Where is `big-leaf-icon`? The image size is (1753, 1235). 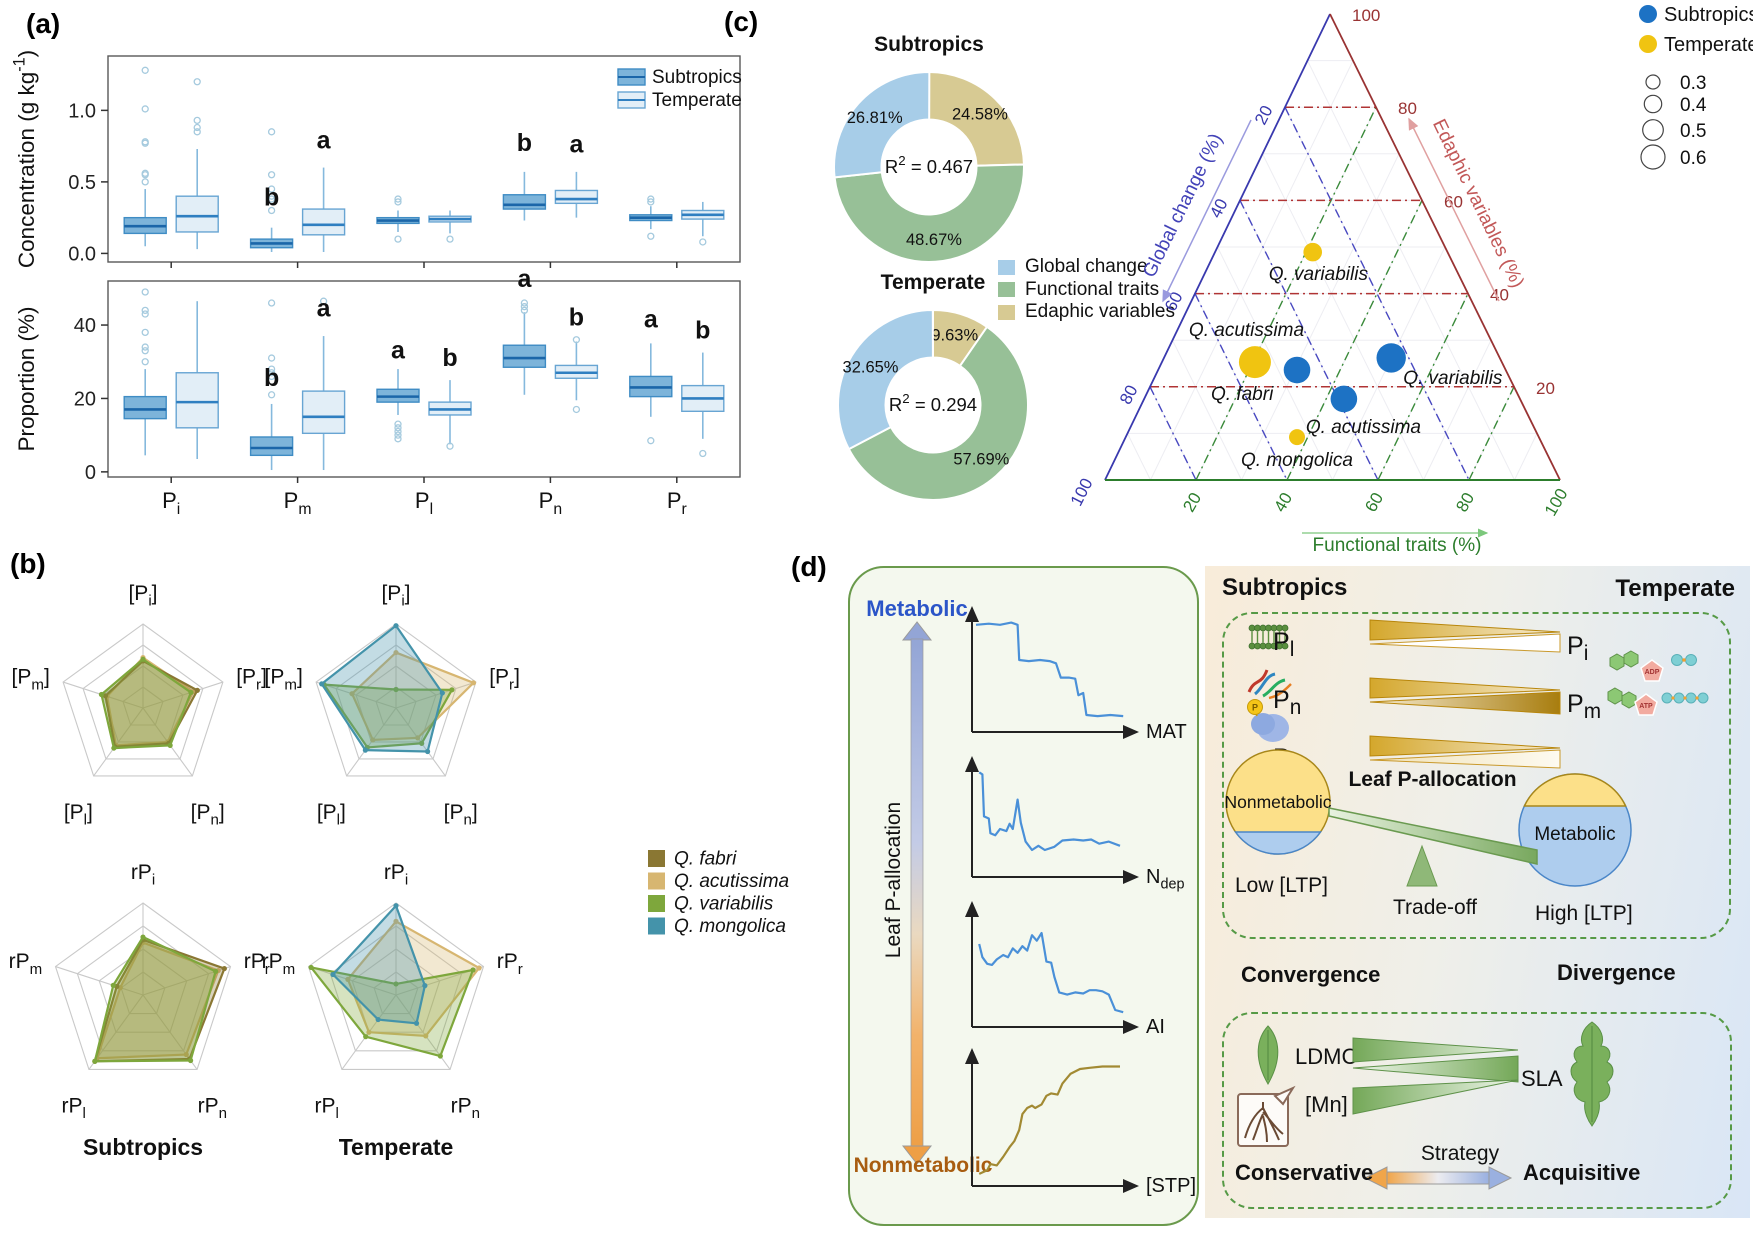
big-leaf-icon is located at coordinates (1592, 1074).